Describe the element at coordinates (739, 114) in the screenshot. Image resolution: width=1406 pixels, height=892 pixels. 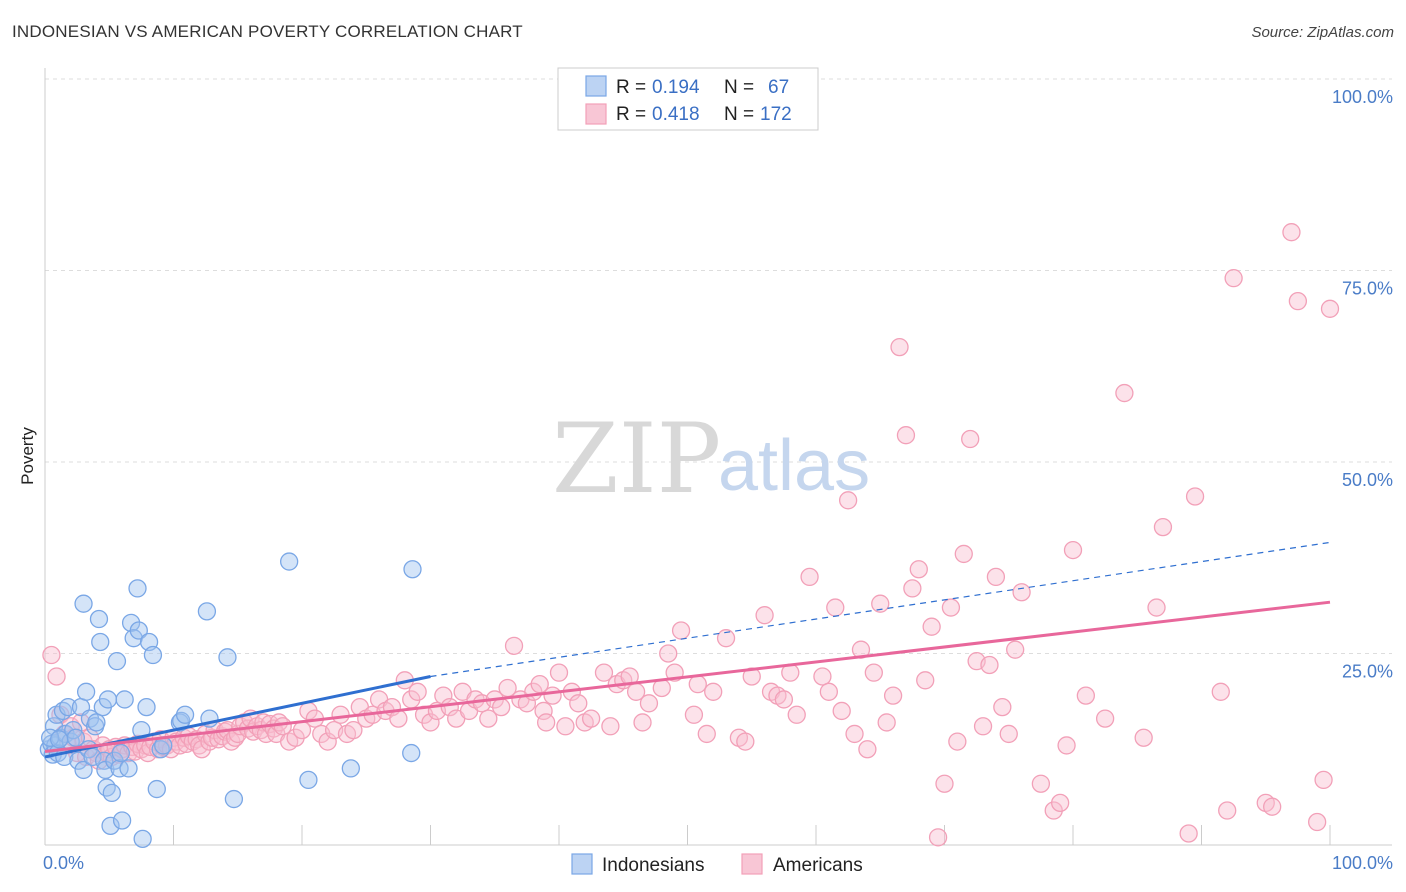
I see `legend-n-label-2: N =` at that location.